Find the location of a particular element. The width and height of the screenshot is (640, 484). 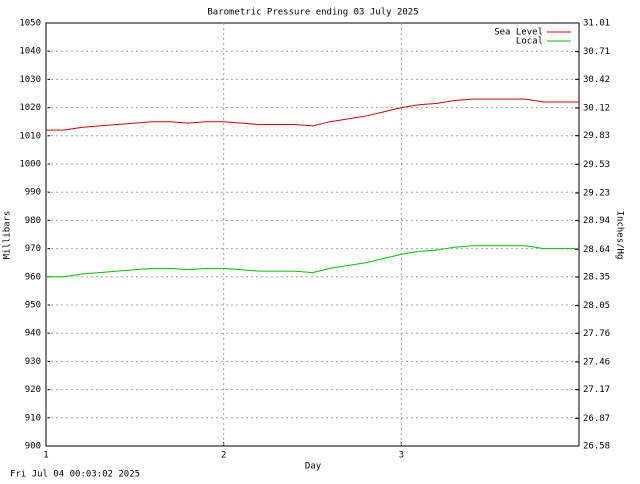

y2-tick-label: 26.58 is located at coordinates (596, 447).